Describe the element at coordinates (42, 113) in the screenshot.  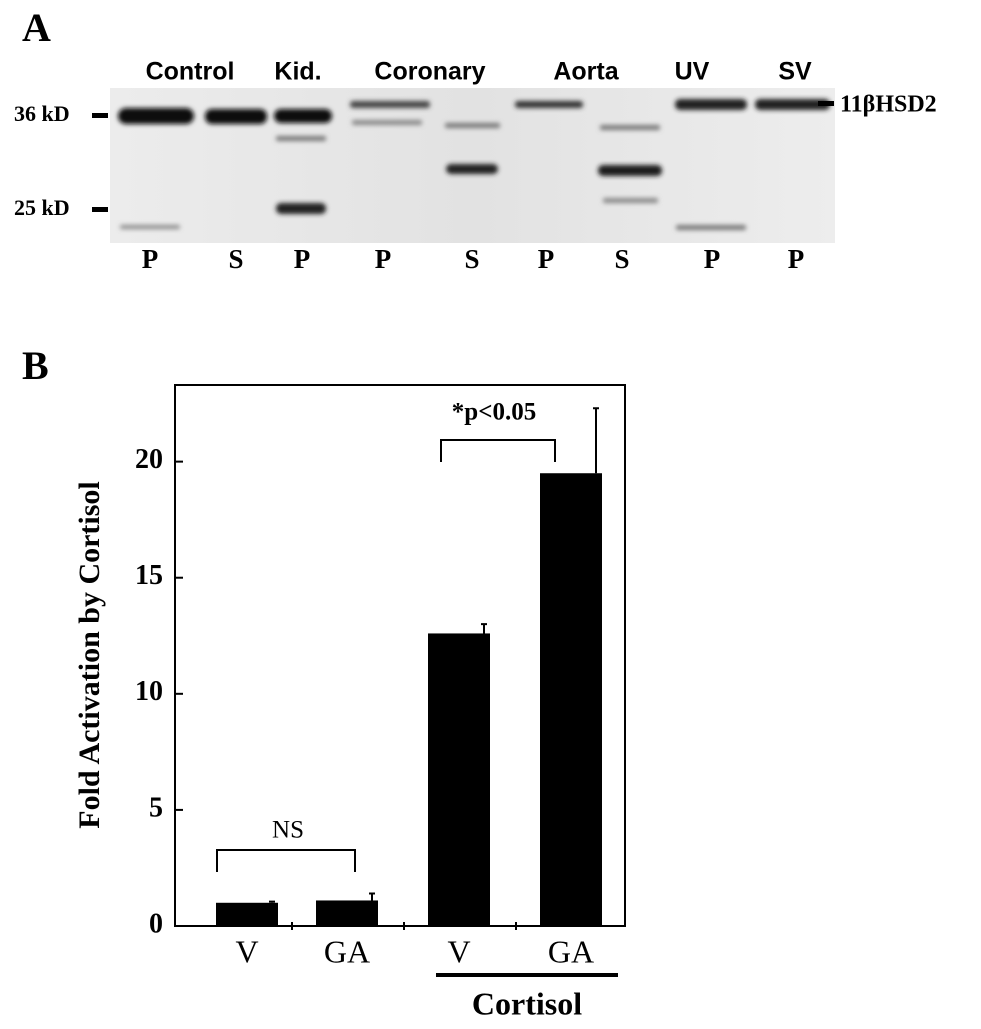
I see `marker-label: 36 kD` at that location.